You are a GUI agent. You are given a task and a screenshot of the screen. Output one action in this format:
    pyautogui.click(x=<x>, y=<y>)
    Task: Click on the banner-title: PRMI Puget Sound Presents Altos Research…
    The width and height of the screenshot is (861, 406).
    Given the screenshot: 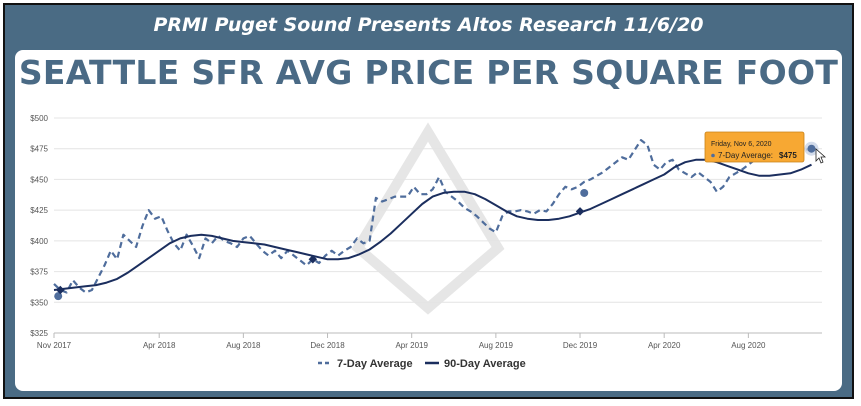 What is the action you would take?
    pyautogui.click(x=428, y=25)
    